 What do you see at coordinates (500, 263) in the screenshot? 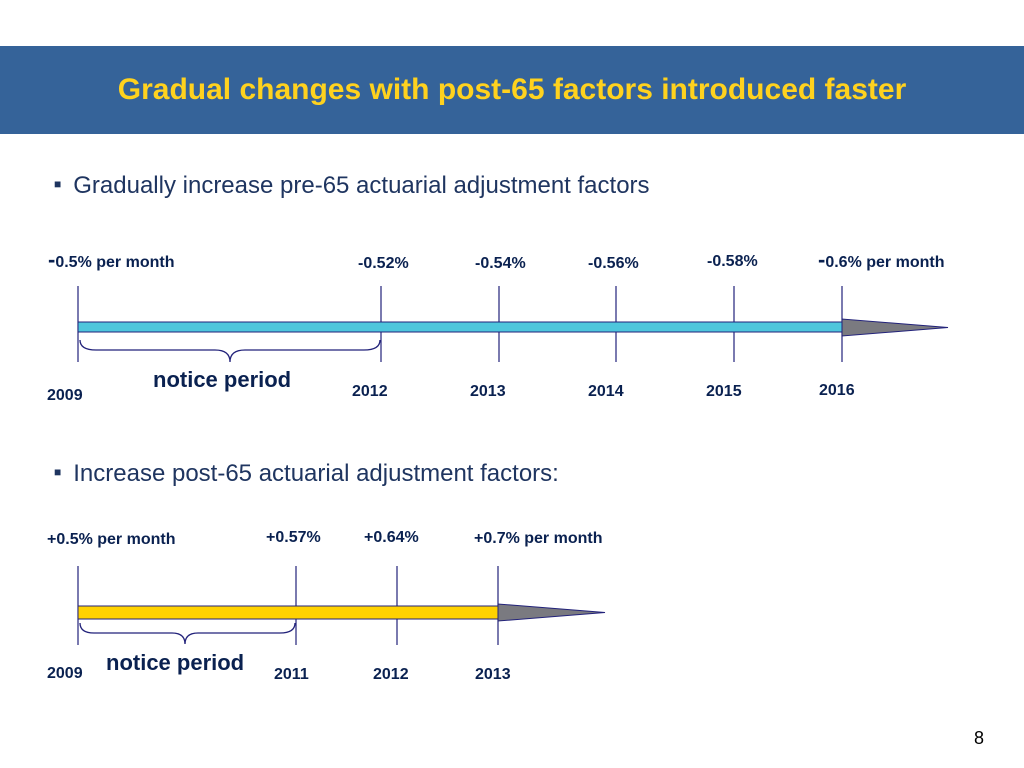
I see `rate-label-2013: -0.54%` at bounding box center [500, 263].